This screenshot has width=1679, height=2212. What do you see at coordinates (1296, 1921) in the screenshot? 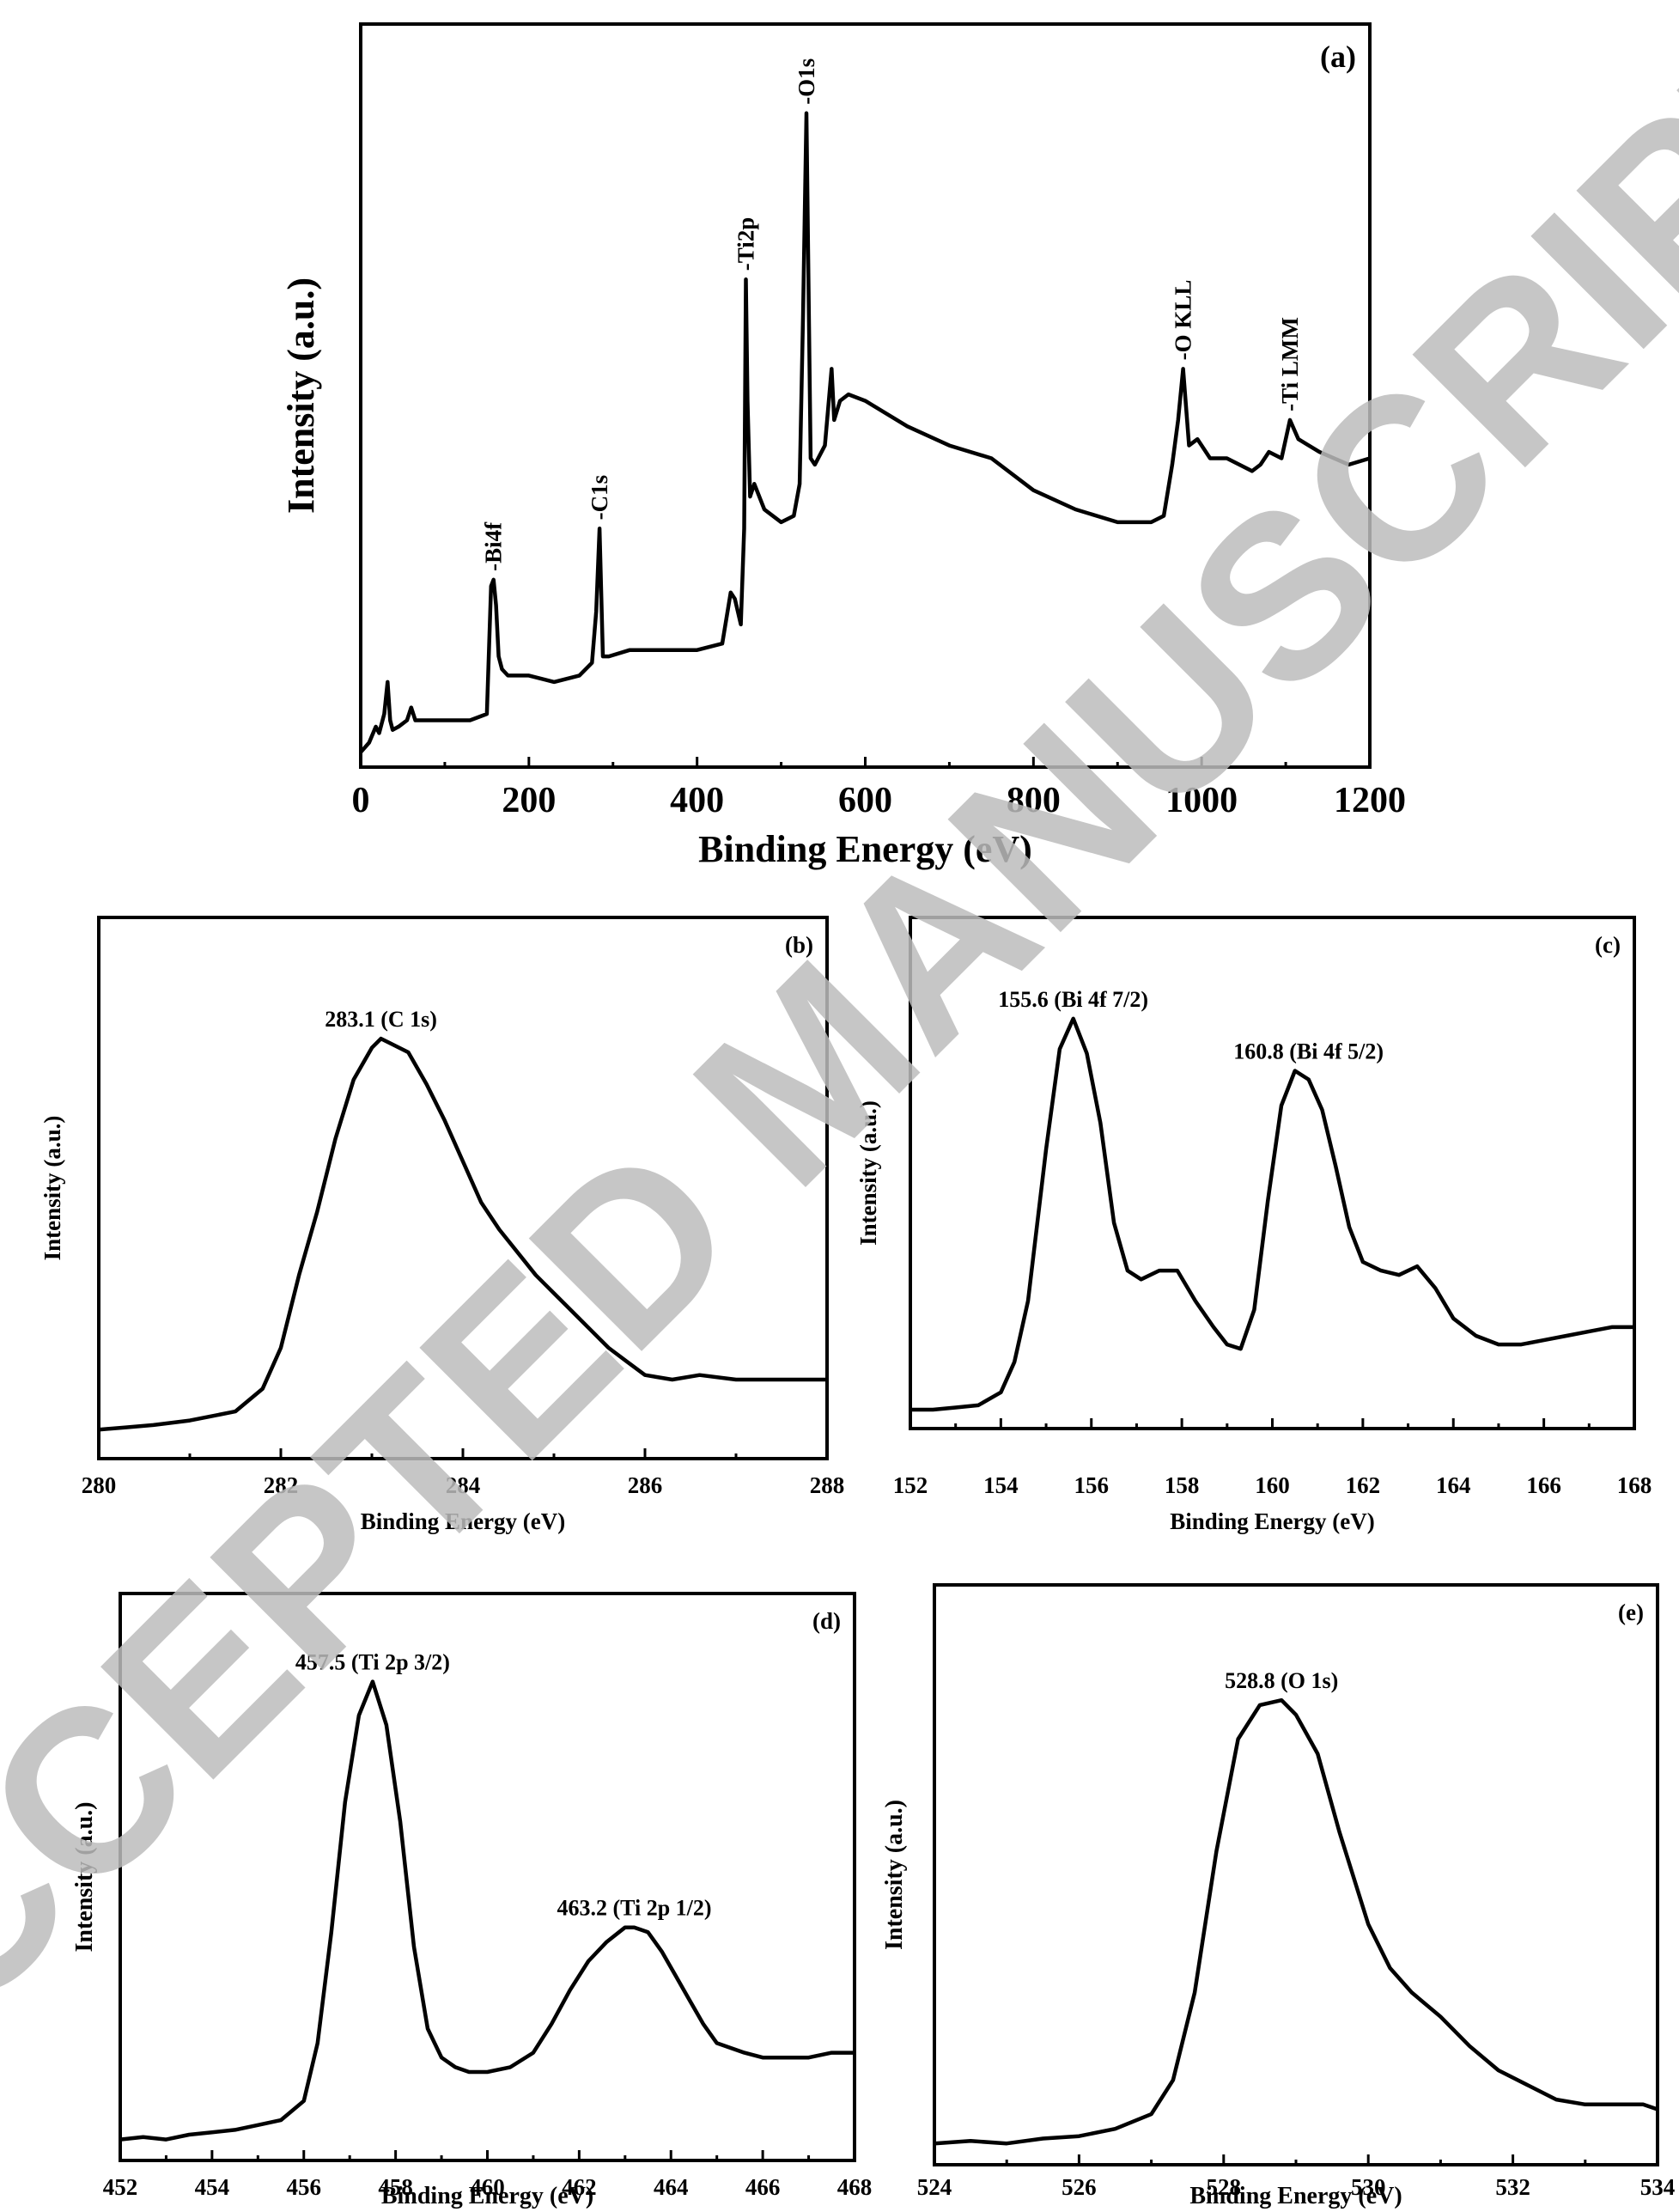
I see `spectrum-line-e` at bounding box center [1296, 1921].